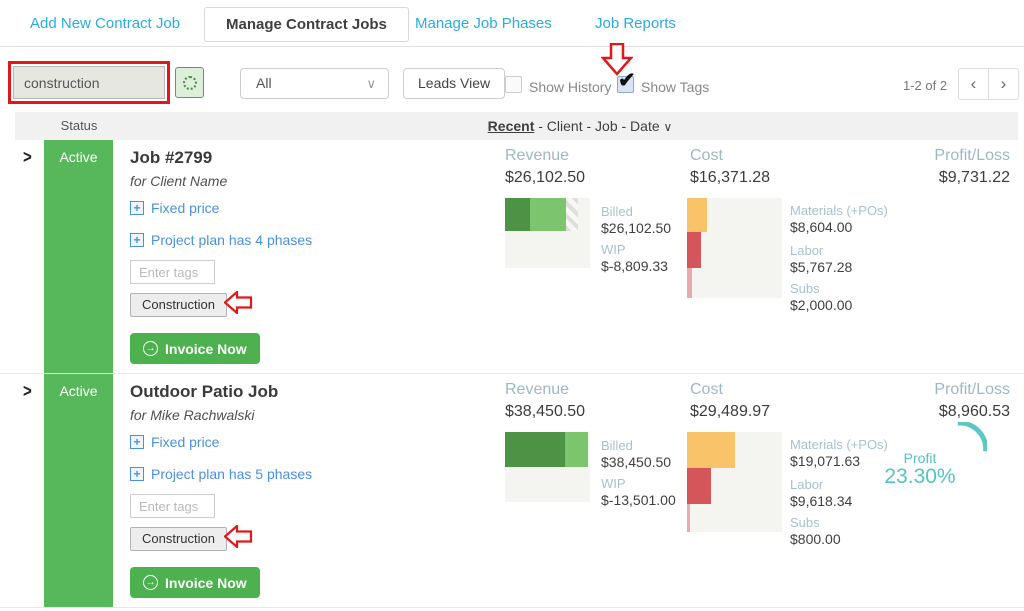 This screenshot has height=611, width=1024. What do you see at coordinates (821, 501) in the screenshot?
I see `labor-value: $9,618.34` at bounding box center [821, 501].